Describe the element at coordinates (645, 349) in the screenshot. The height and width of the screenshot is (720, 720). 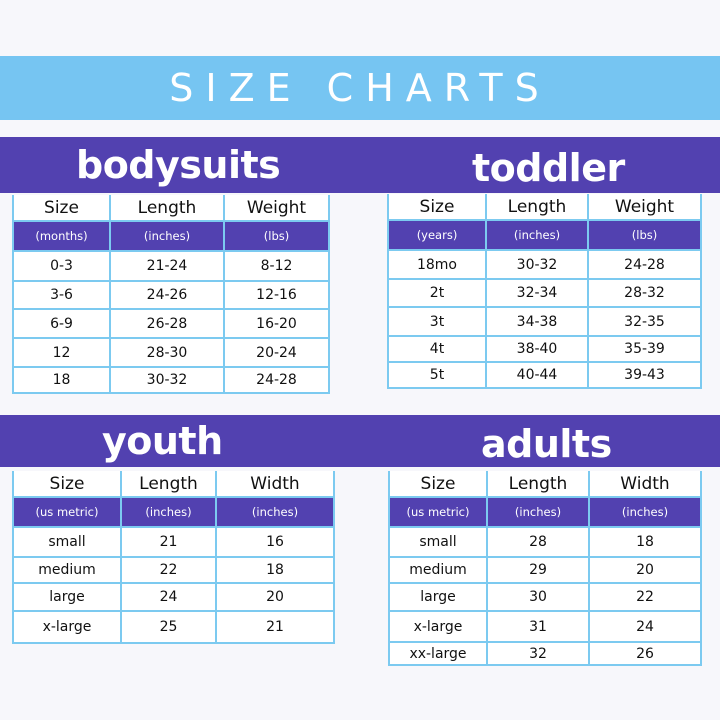
I see `weight-cell: 35-39` at that location.